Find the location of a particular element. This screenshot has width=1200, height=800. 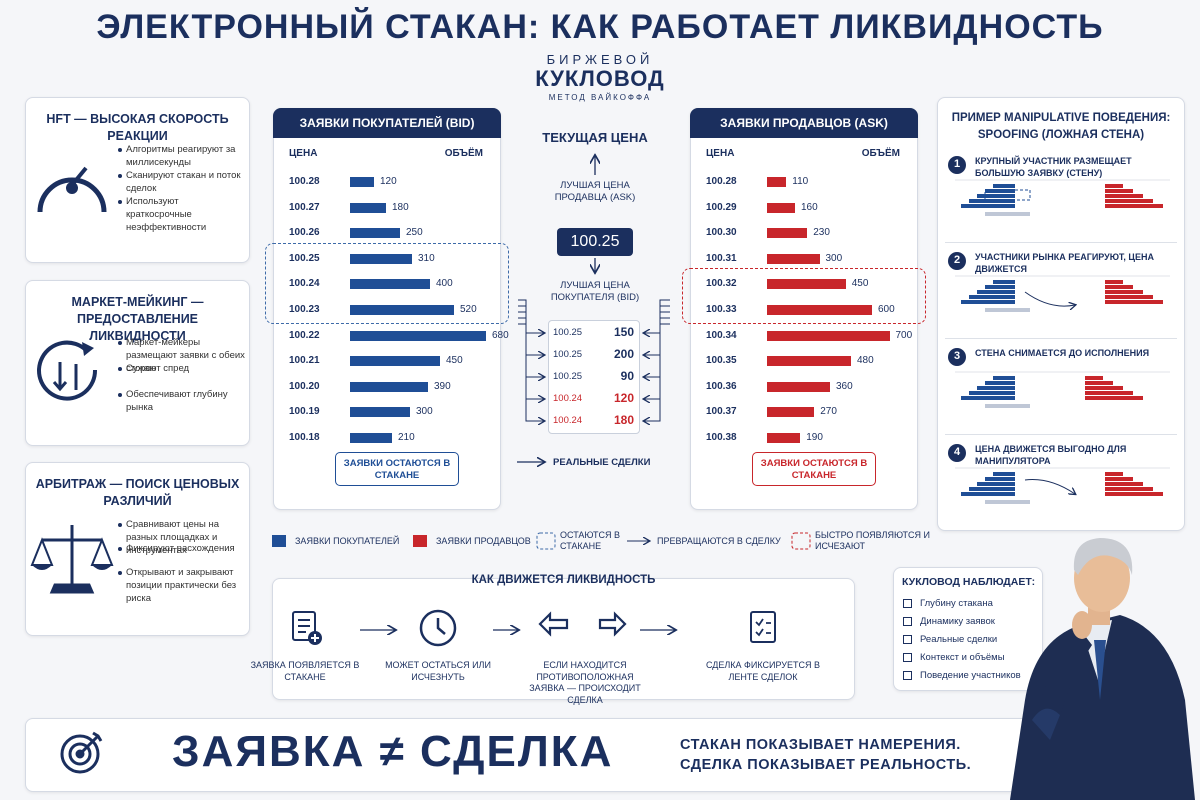

step-text: УЧАСТНИКИ РЫНКА РЕАГИРУЮТ, ЦЕНА ДВИЖЕТСЯ is located at coordinates (1064, 263).